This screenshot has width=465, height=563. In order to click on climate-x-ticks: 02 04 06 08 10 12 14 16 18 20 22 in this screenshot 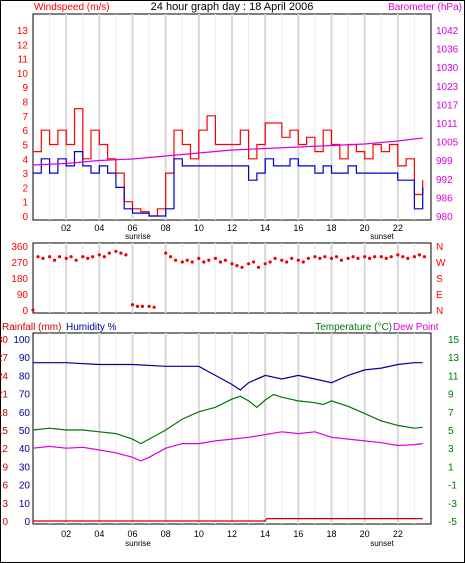, I will do `click(232, 534)`.